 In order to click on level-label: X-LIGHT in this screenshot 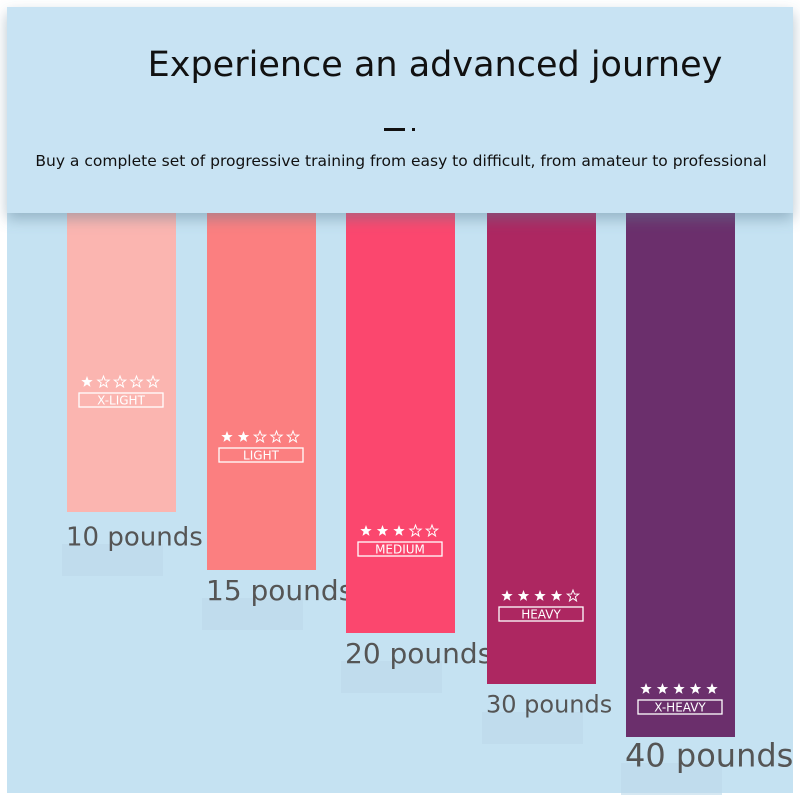, I will do `click(121, 401)`.